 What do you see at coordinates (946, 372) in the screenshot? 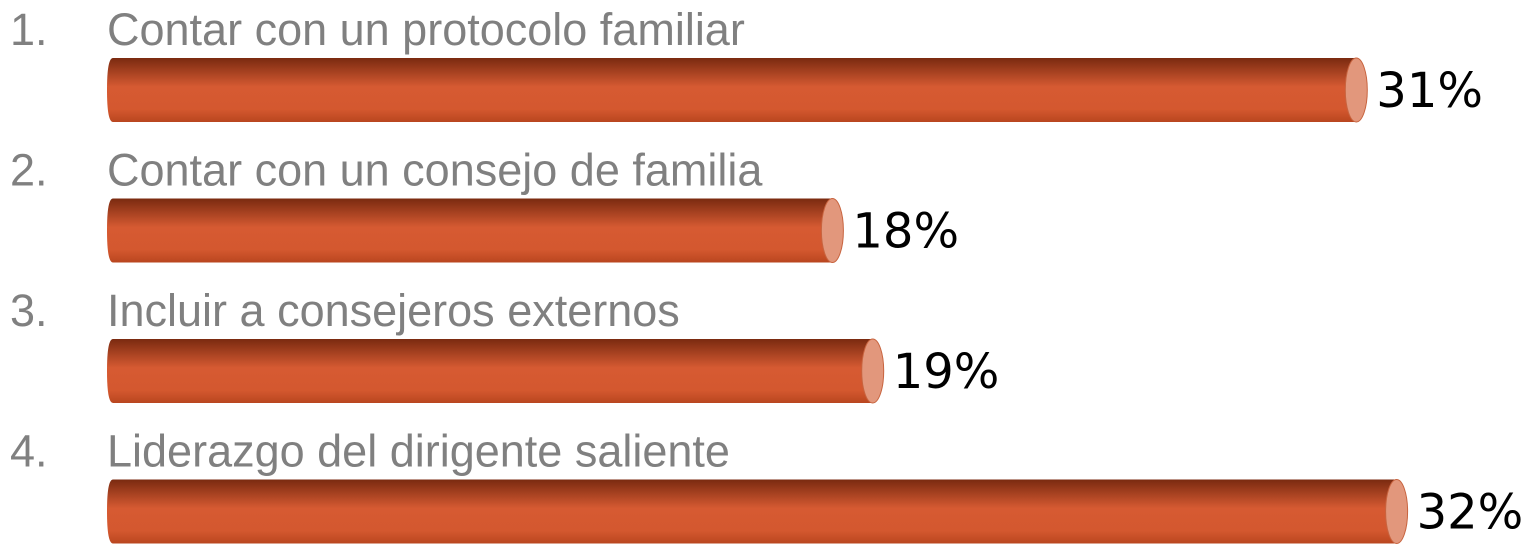
I see `value-label: 19%` at bounding box center [946, 372].